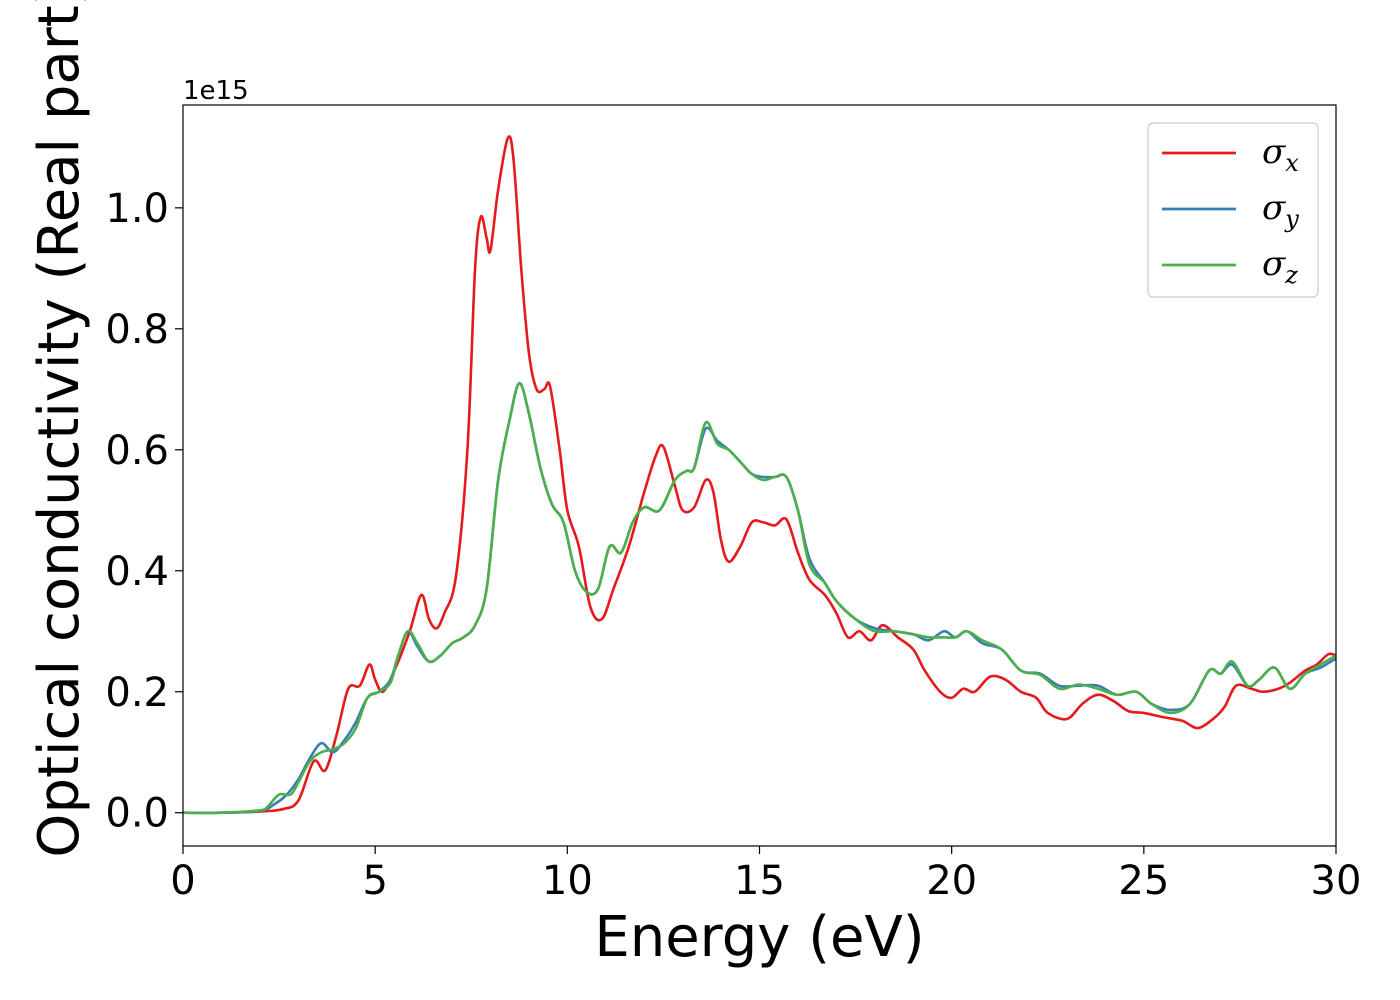 Image resolution: width=1400 pixels, height=1000 pixels. What do you see at coordinates (137, 814) in the screenshot?
I see `y-tick-label: 0.0` at bounding box center [137, 814].